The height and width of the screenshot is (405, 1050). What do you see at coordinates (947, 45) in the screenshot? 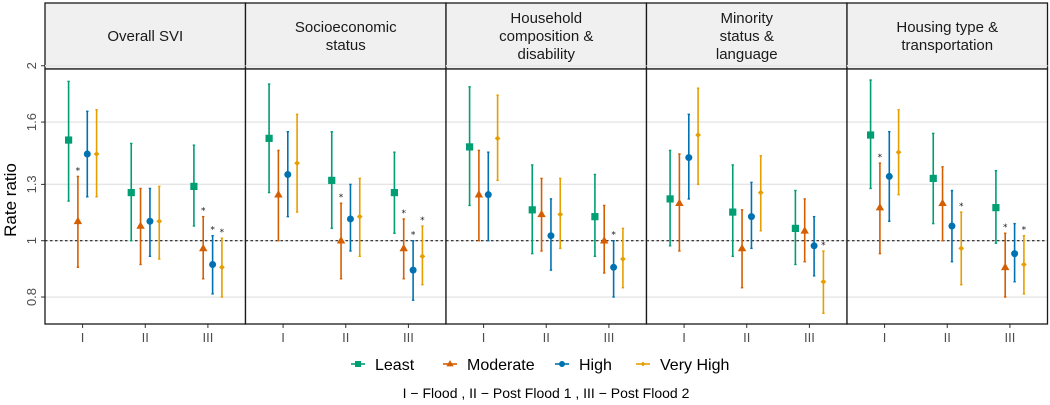
I see `facet-strip-title: transportation` at bounding box center [947, 45].